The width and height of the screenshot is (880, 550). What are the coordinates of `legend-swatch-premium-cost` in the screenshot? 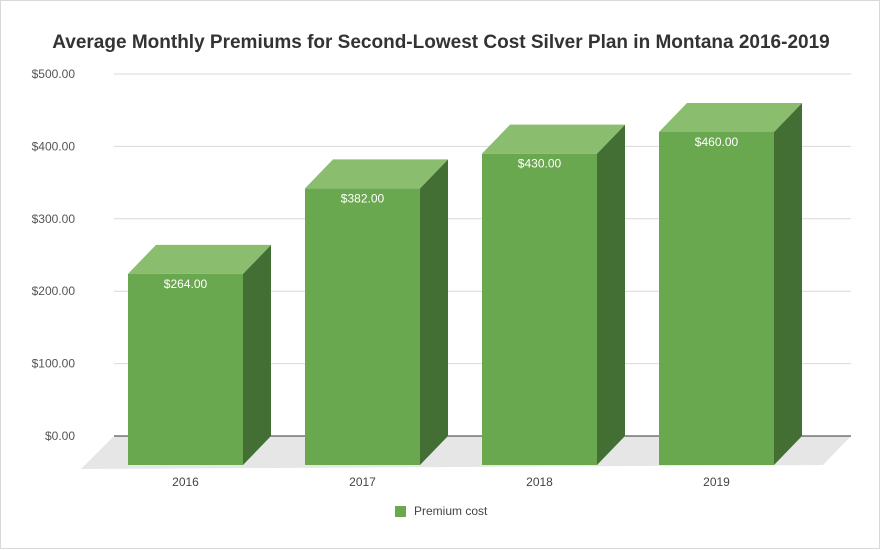 It's located at (400, 511).